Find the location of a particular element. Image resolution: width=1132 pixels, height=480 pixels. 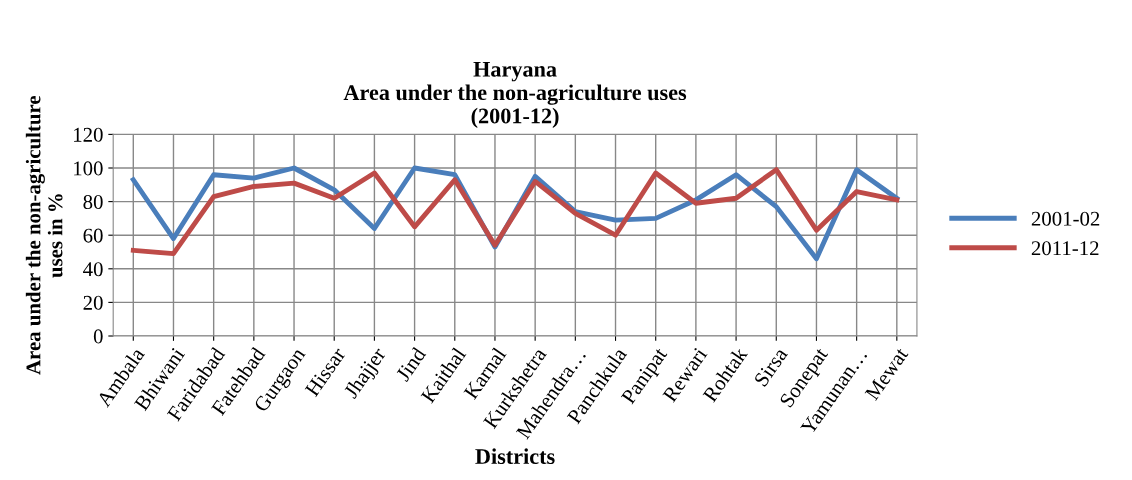

x-axis-title: Districts is located at coordinates (515, 456).